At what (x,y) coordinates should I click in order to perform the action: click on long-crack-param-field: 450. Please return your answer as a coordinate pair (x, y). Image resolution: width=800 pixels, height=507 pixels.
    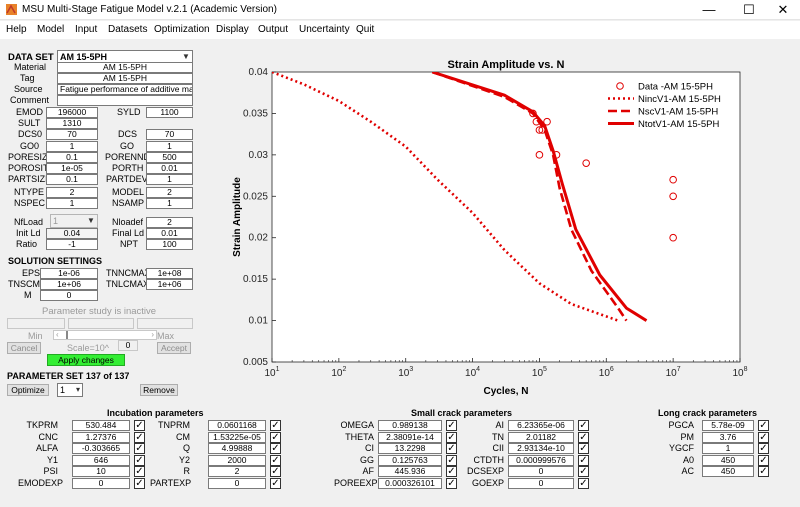
    Looking at the image, I should click on (728, 460).